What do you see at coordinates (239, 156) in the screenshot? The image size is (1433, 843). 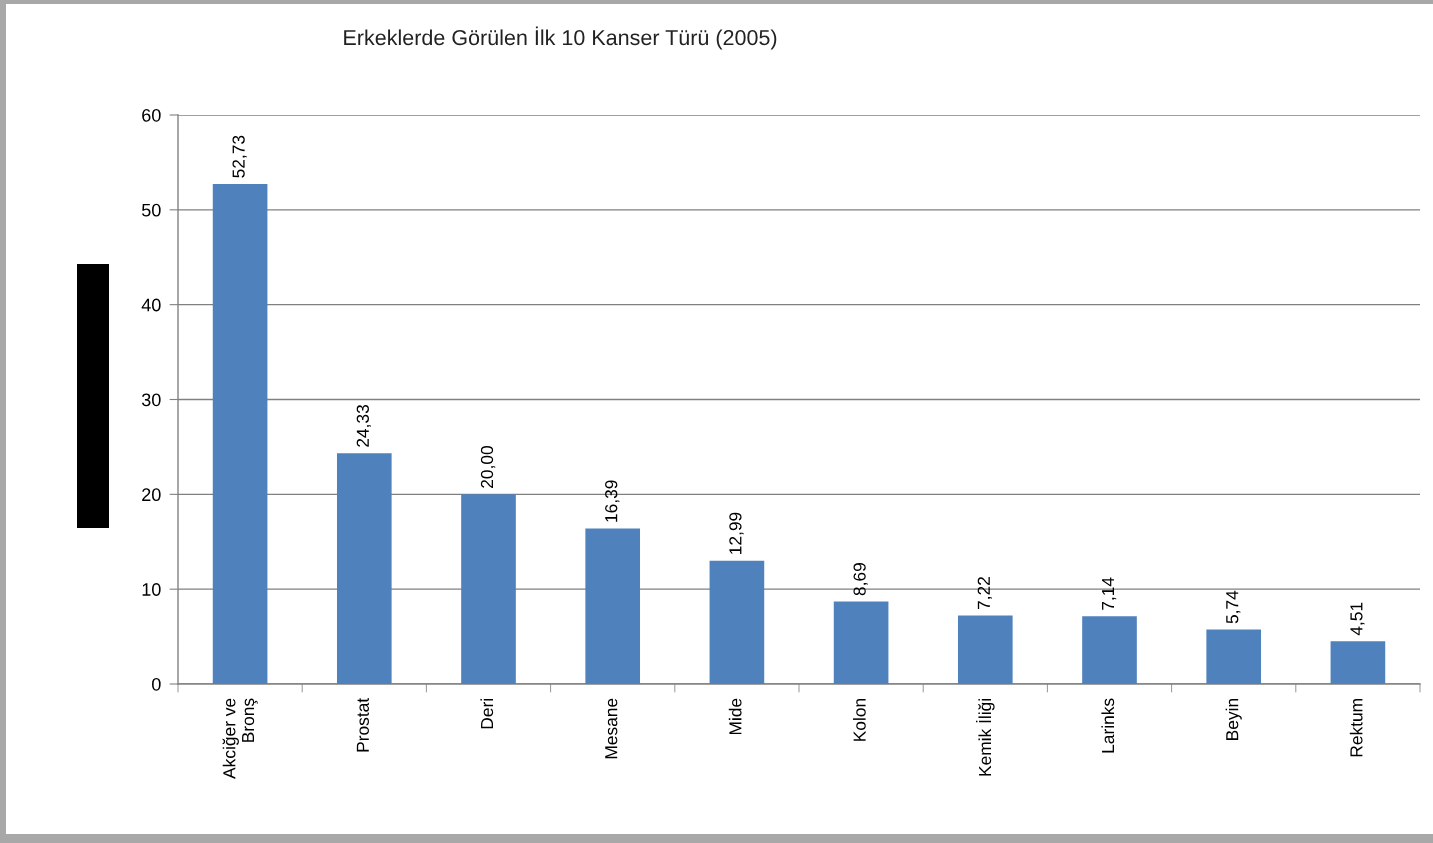 I see `data-label: 52,73` at bounding box center [239, 156].